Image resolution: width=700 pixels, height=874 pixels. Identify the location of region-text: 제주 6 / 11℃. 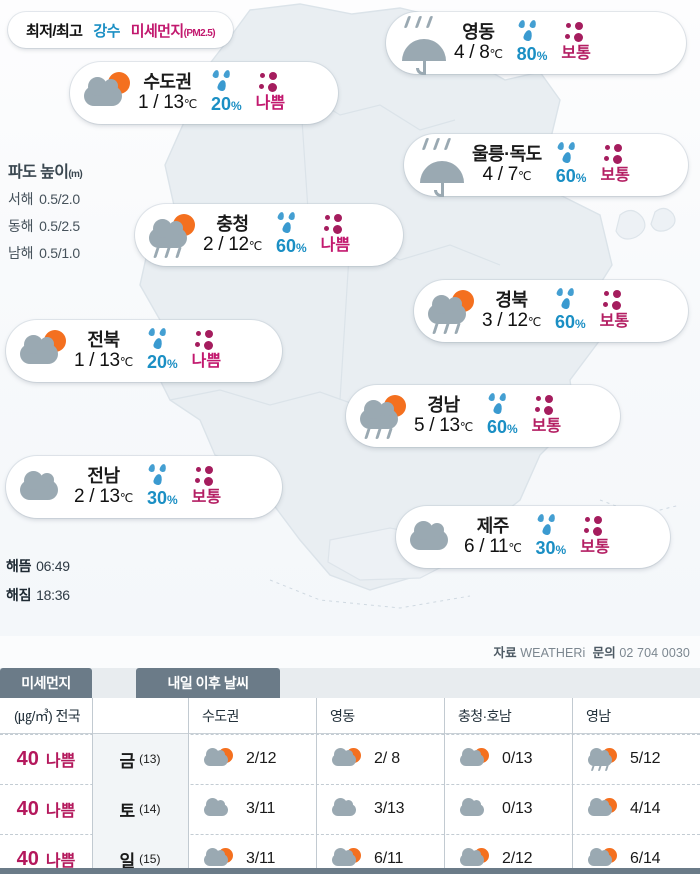
(493, 537).